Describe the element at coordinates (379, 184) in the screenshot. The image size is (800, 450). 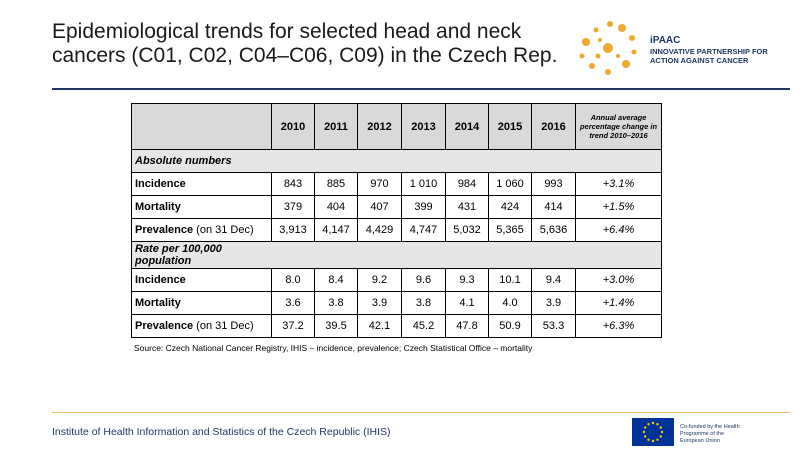
I see `table-cell: 970` at that location.